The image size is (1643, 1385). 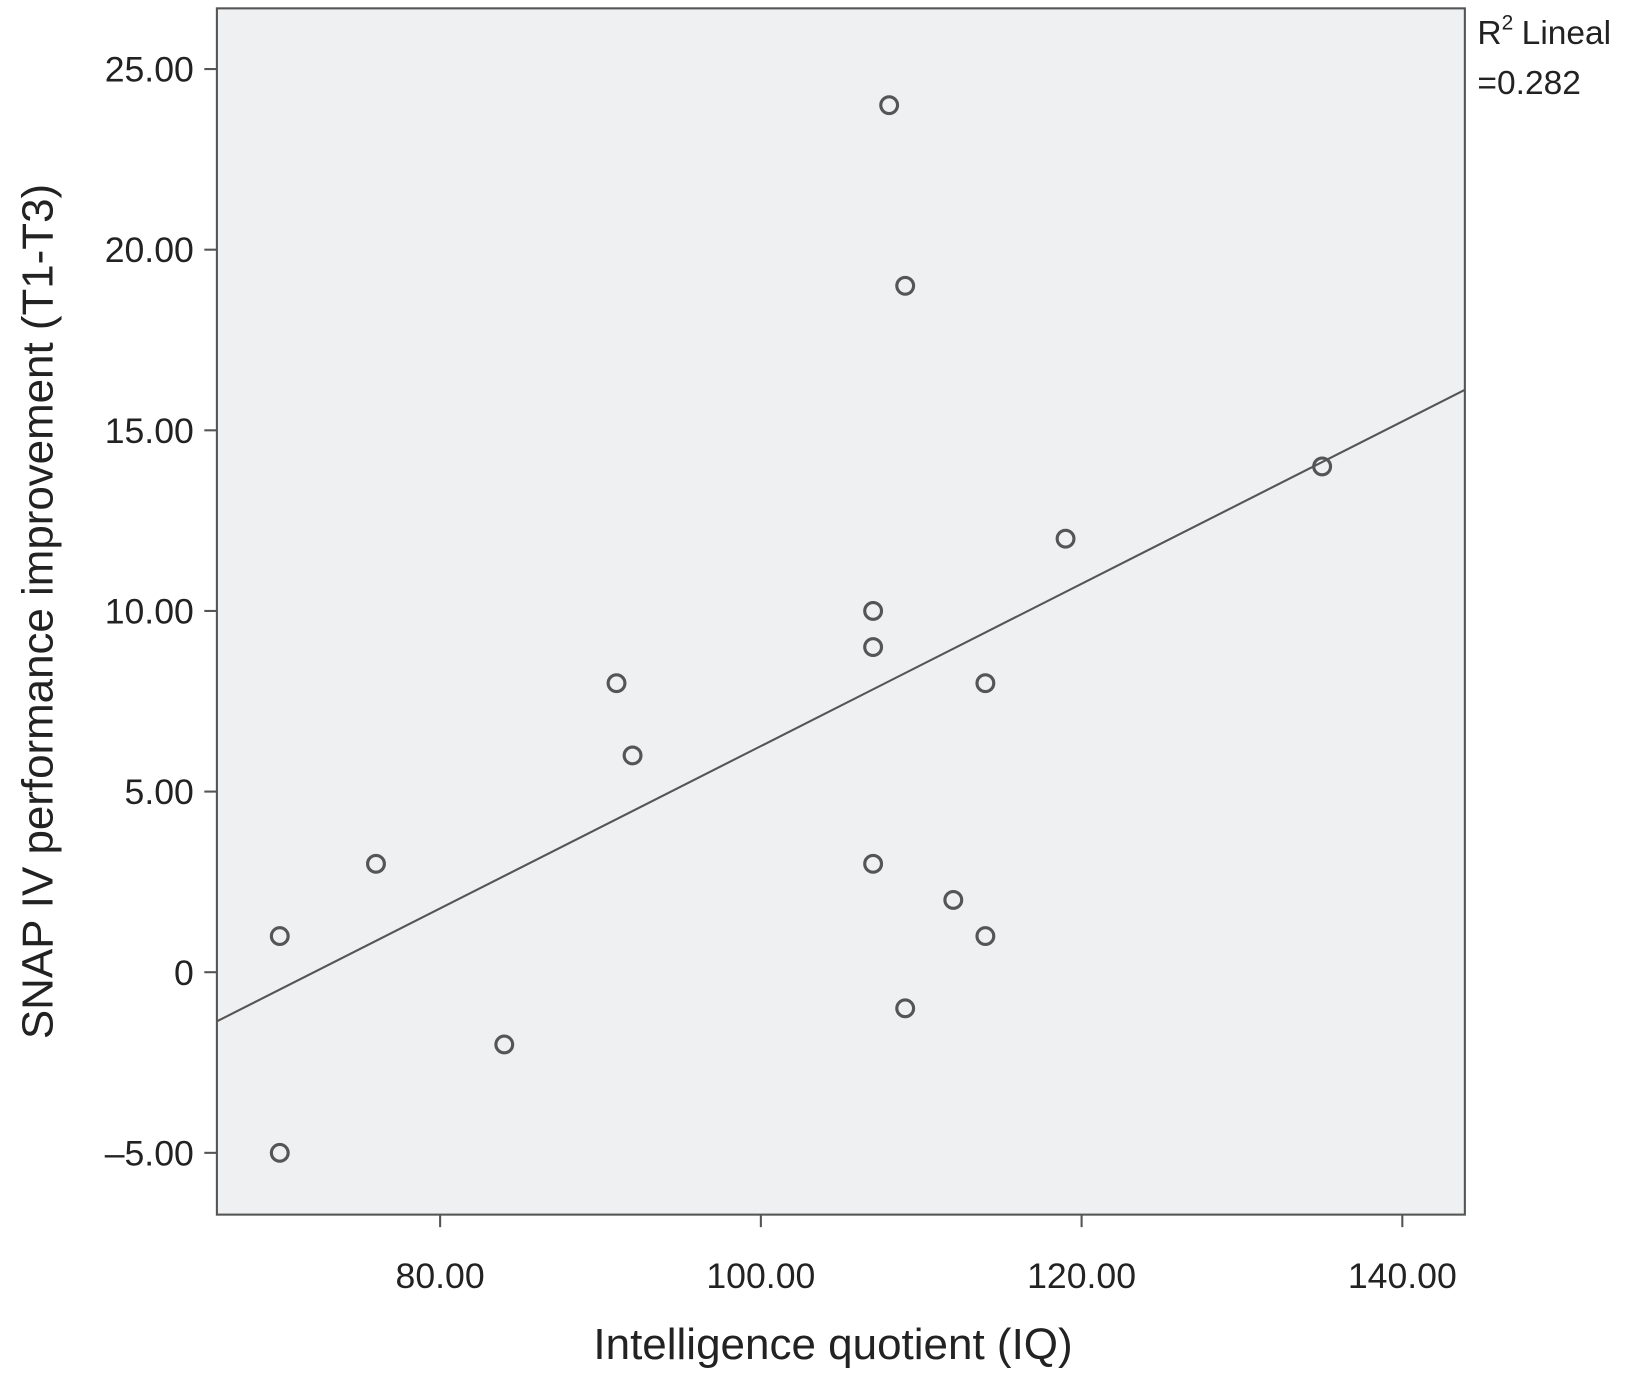 What do you see at coordinates (760, 1276) in the screenshot?
I see `x-tick-label: 100.00` at bounding box center [760, 1276].